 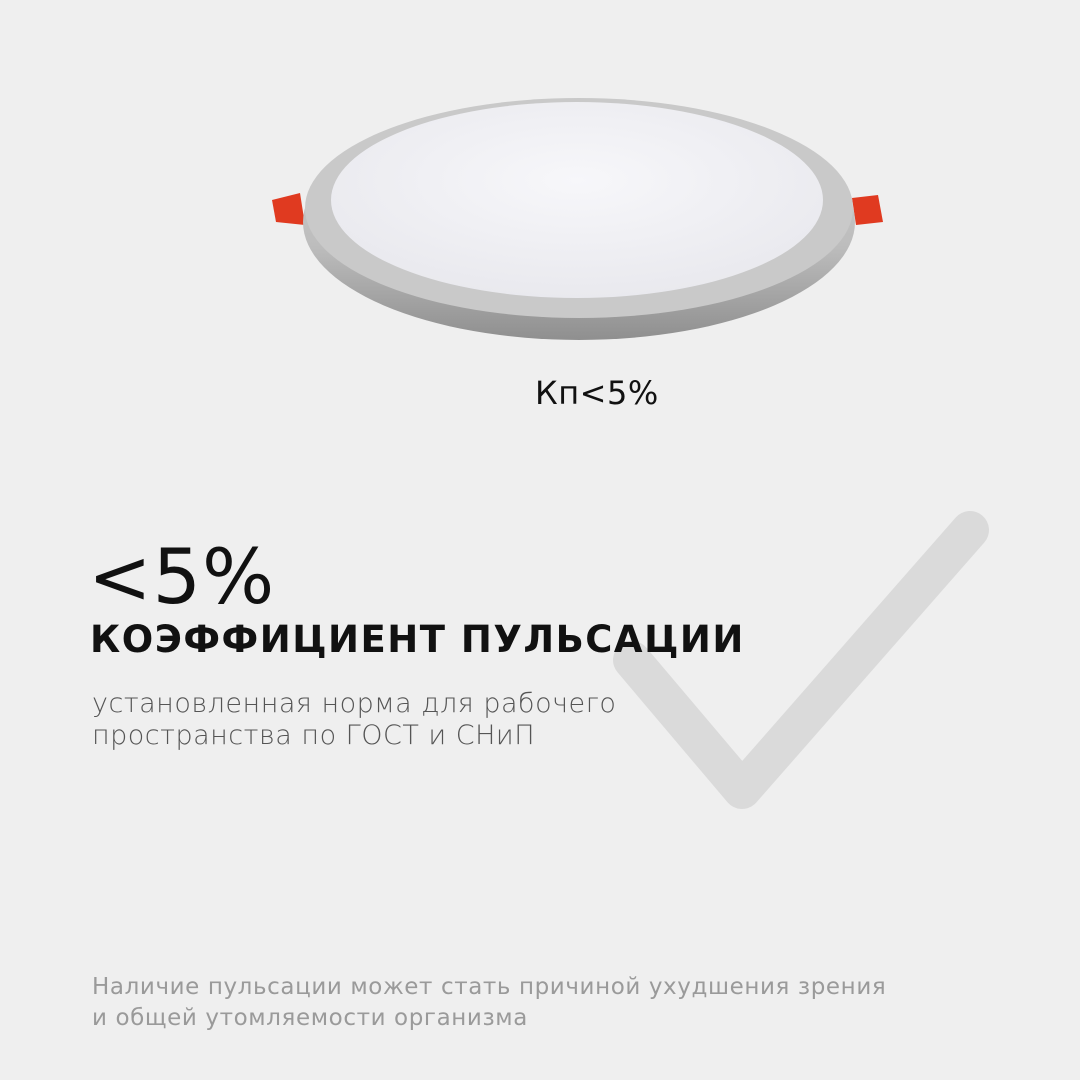 I want to click on headline-title: КОЭФФИЦИЕНТ ПУЛЬСАЦИИ, so click(x=417, y=639).